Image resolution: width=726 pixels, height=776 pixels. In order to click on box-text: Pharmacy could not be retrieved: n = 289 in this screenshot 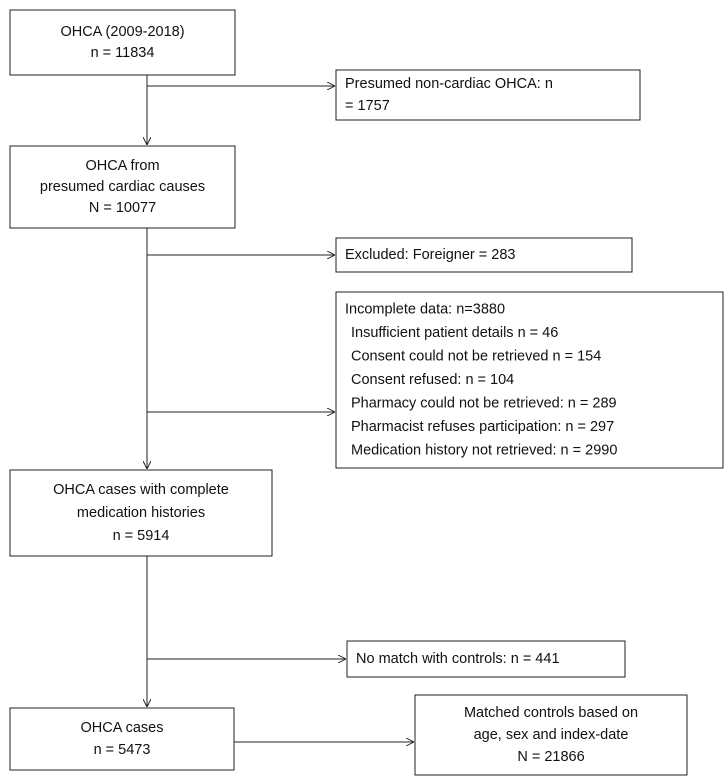, I will do `click(484, 403)`.